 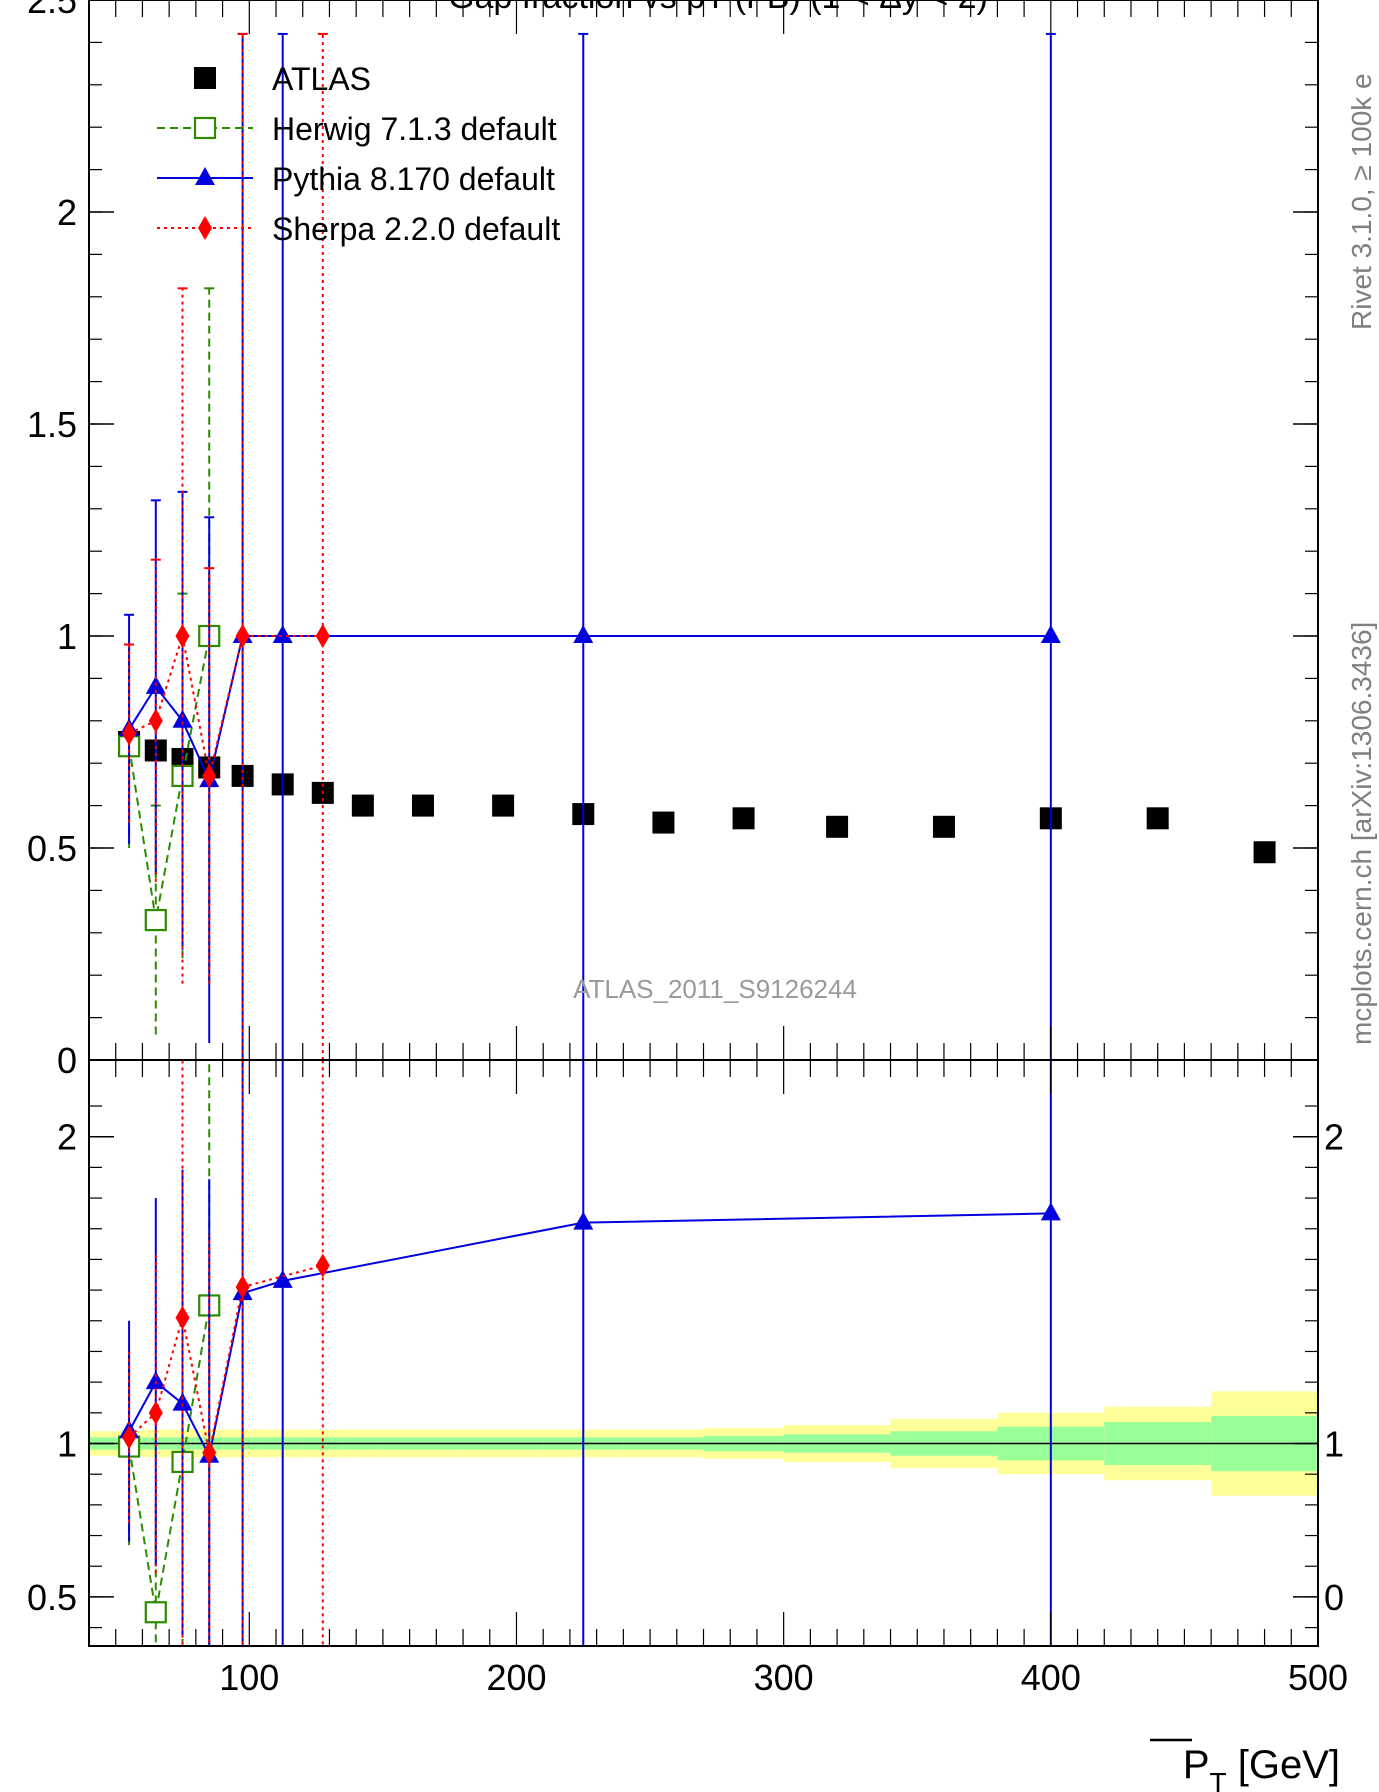 What do you see at coordinates (155, 1612) in the screenshot?
I see `herwig-ratio-point` at bounding box center [155, 1612].